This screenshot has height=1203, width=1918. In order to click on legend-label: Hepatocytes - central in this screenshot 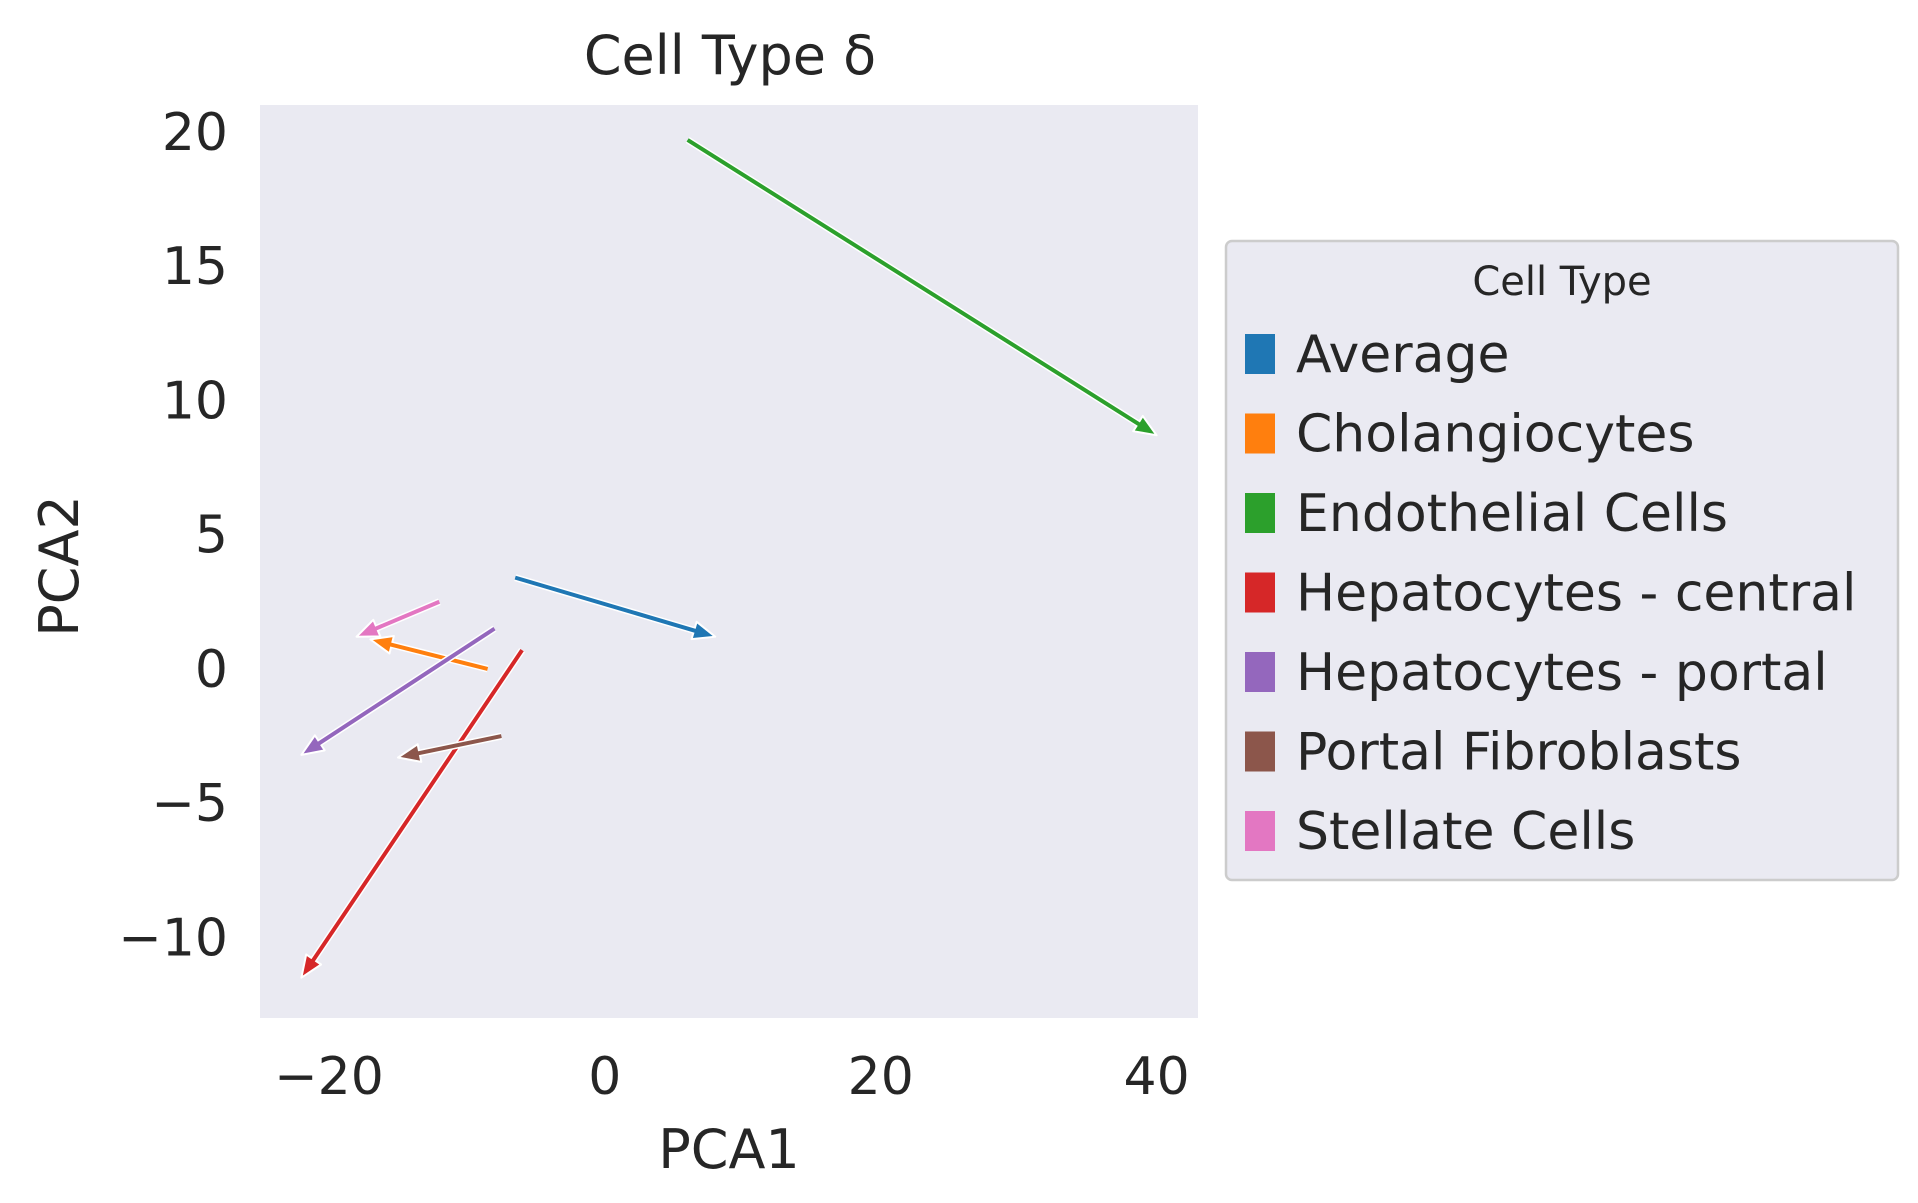, I will do `click(1576, 594)`.